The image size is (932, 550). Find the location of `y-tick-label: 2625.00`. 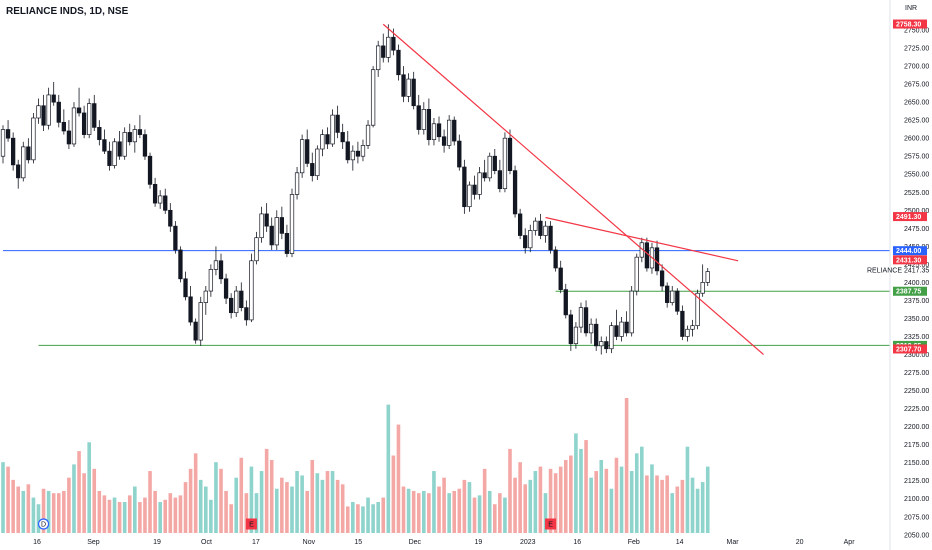

y-tick-label: 2625.00 is located at coordinates (916, 121).